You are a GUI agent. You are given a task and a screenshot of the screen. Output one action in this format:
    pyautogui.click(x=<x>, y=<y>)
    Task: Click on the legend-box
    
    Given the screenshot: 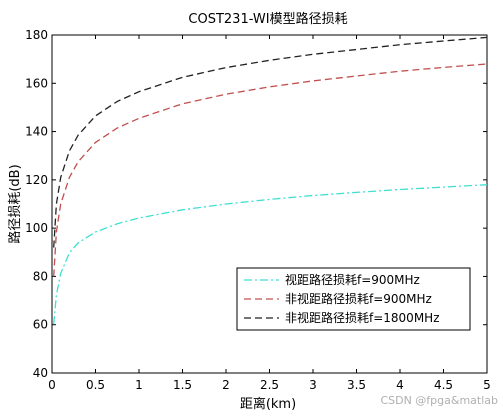 What is the action you would take?
    pyautogui.click(x=353, y=299)
    